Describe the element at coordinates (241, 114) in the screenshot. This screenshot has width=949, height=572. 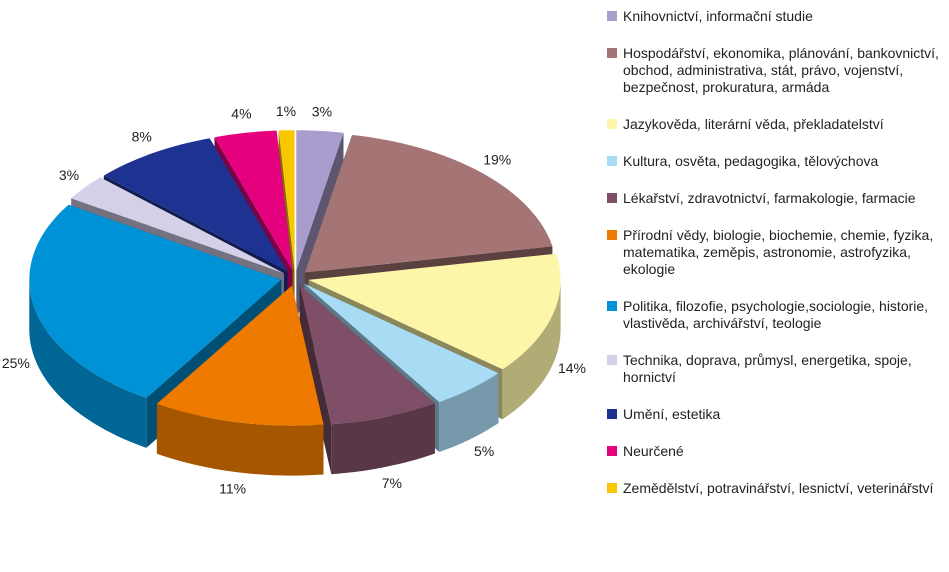
I see `value-label: 4%` at that location.